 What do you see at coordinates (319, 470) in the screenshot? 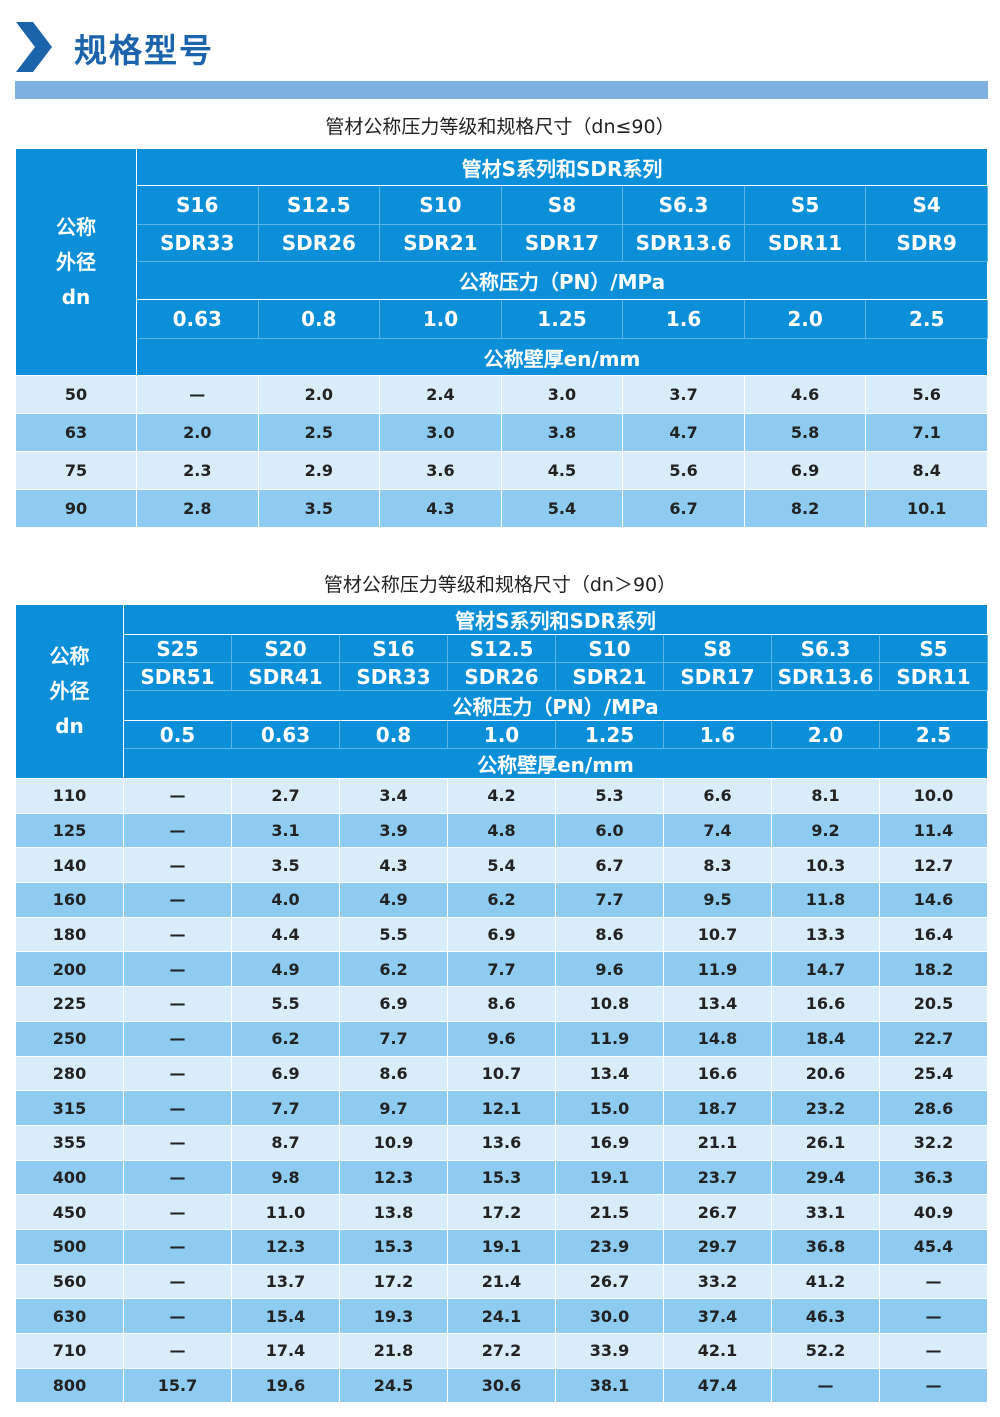
I see `wall-thickness-cell: 2.9` at bounding box center [319, 470].